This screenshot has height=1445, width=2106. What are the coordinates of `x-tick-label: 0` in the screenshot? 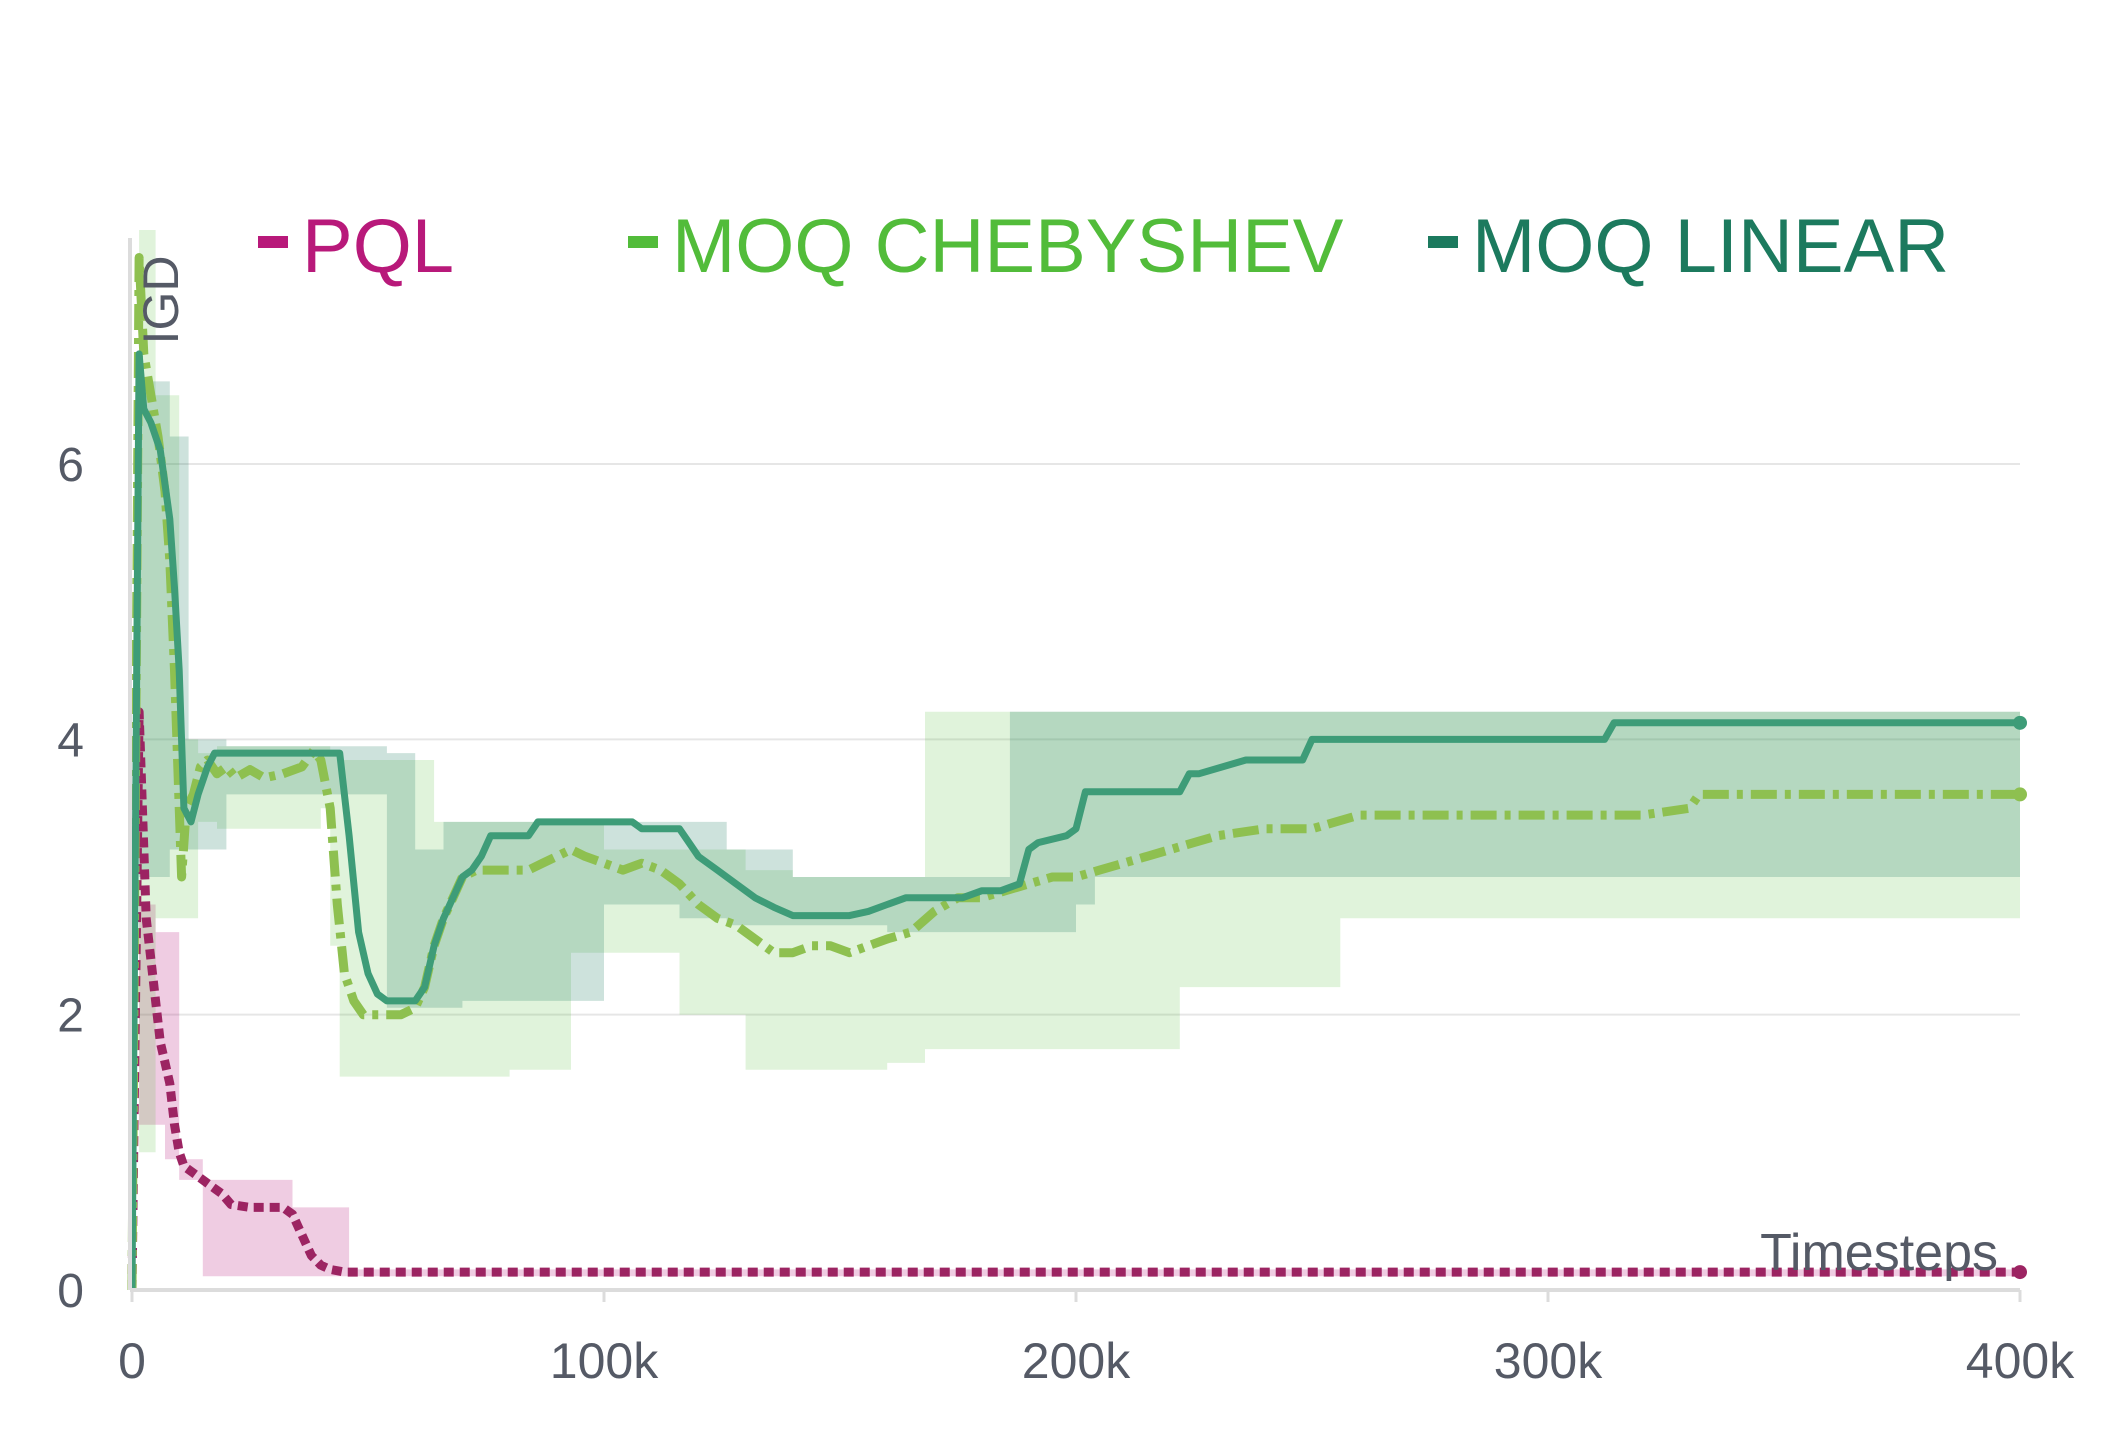 It's located at (132, 1361).